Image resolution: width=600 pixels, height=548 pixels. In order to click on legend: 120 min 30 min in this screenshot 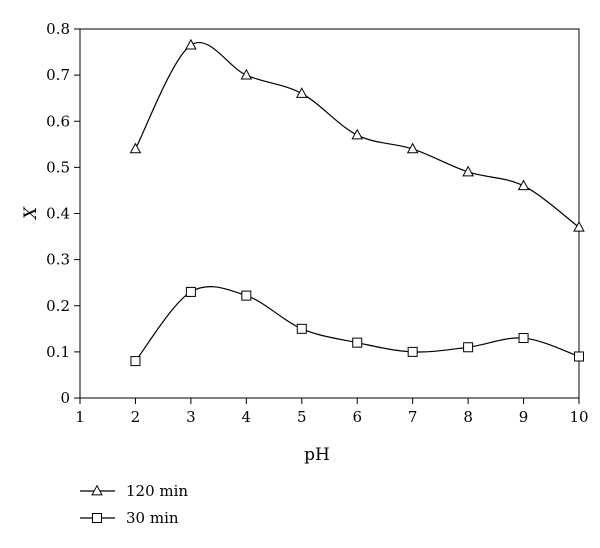, I will do `click(134, 504)`.